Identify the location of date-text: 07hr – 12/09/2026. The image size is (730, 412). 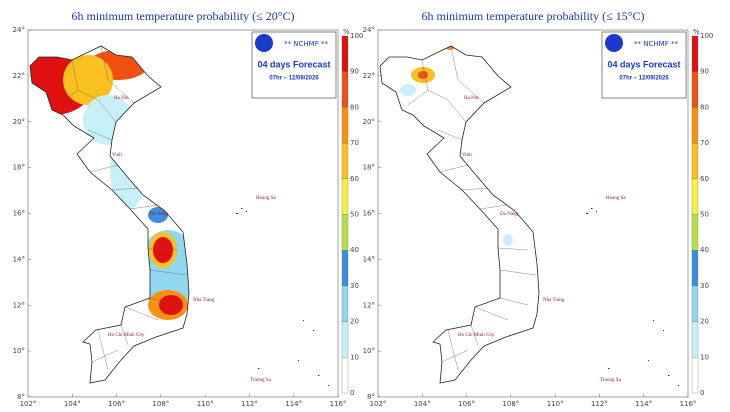
(644, 79).